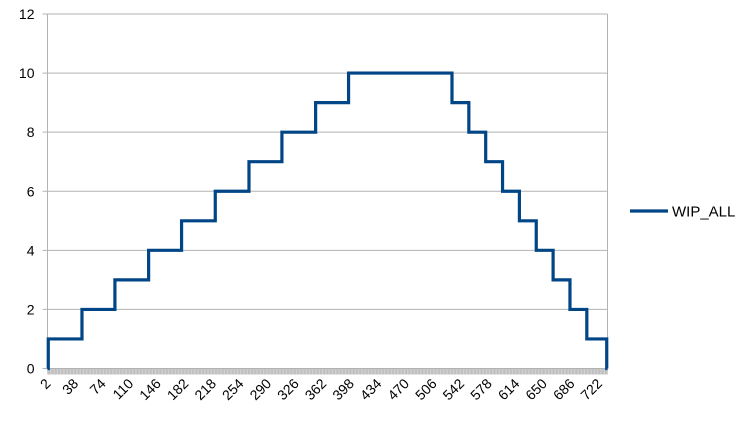  I want to click on x-tick-label: 470, so click(398, 389).